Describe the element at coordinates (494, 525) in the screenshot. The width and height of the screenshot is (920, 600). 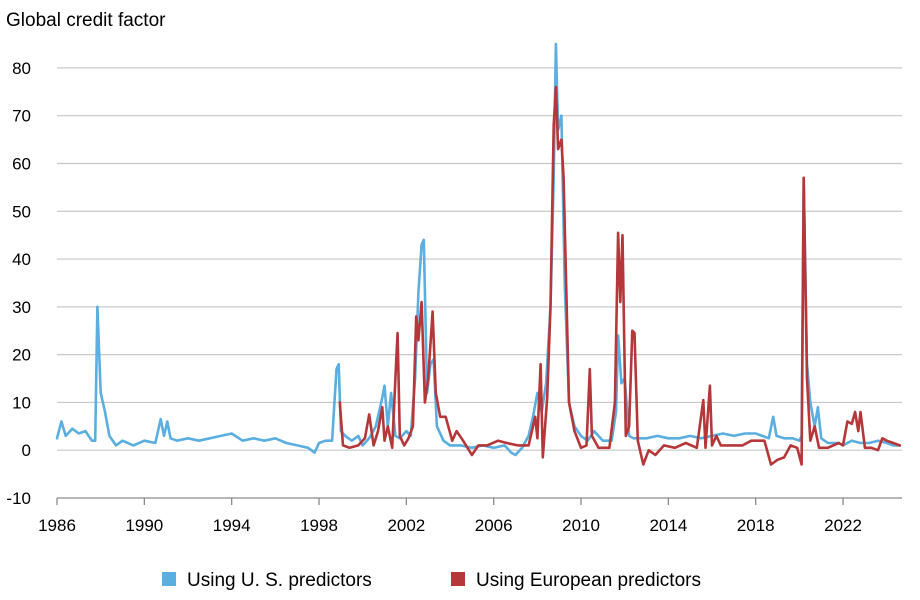
I see `x-tick-label: 2006` at that location.